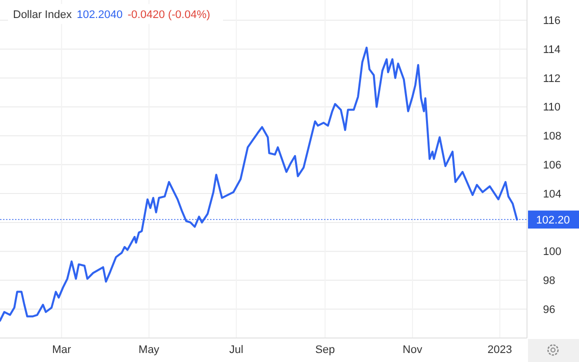 The width and height of the screenshot is (579, 362). I want to click on x-tick-label: Sep, so click(325, 350).